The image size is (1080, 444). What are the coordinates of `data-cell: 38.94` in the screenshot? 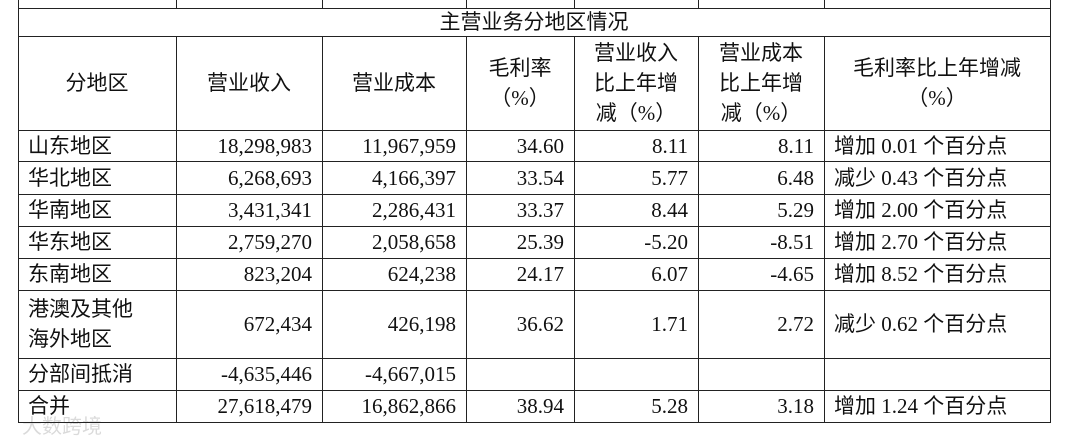 It's located at (520, 406).